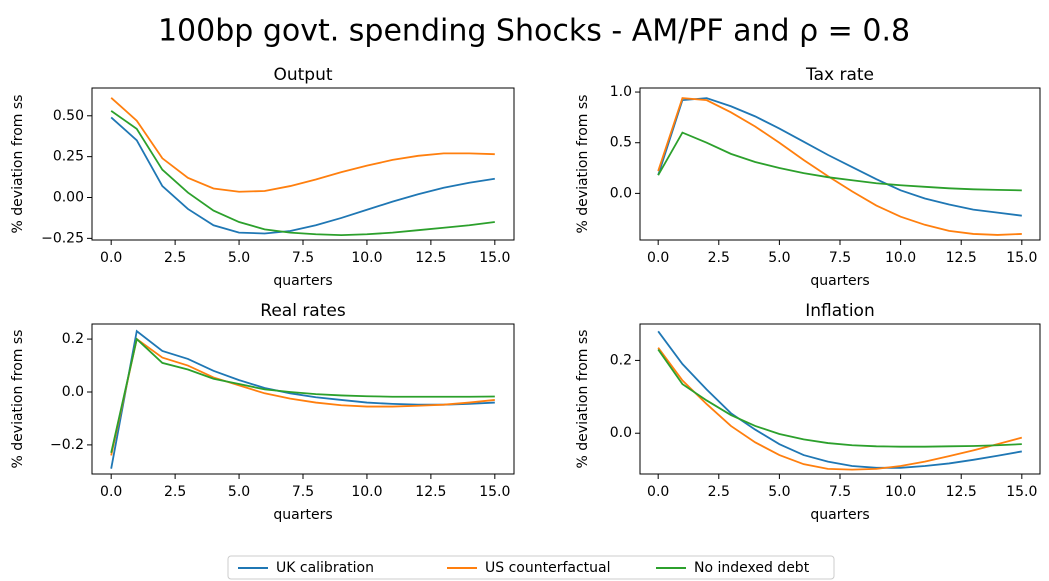  Describe the element at coordinates (839, 75) in the screenshot. I see `chart-title: Tax rate` at that location.